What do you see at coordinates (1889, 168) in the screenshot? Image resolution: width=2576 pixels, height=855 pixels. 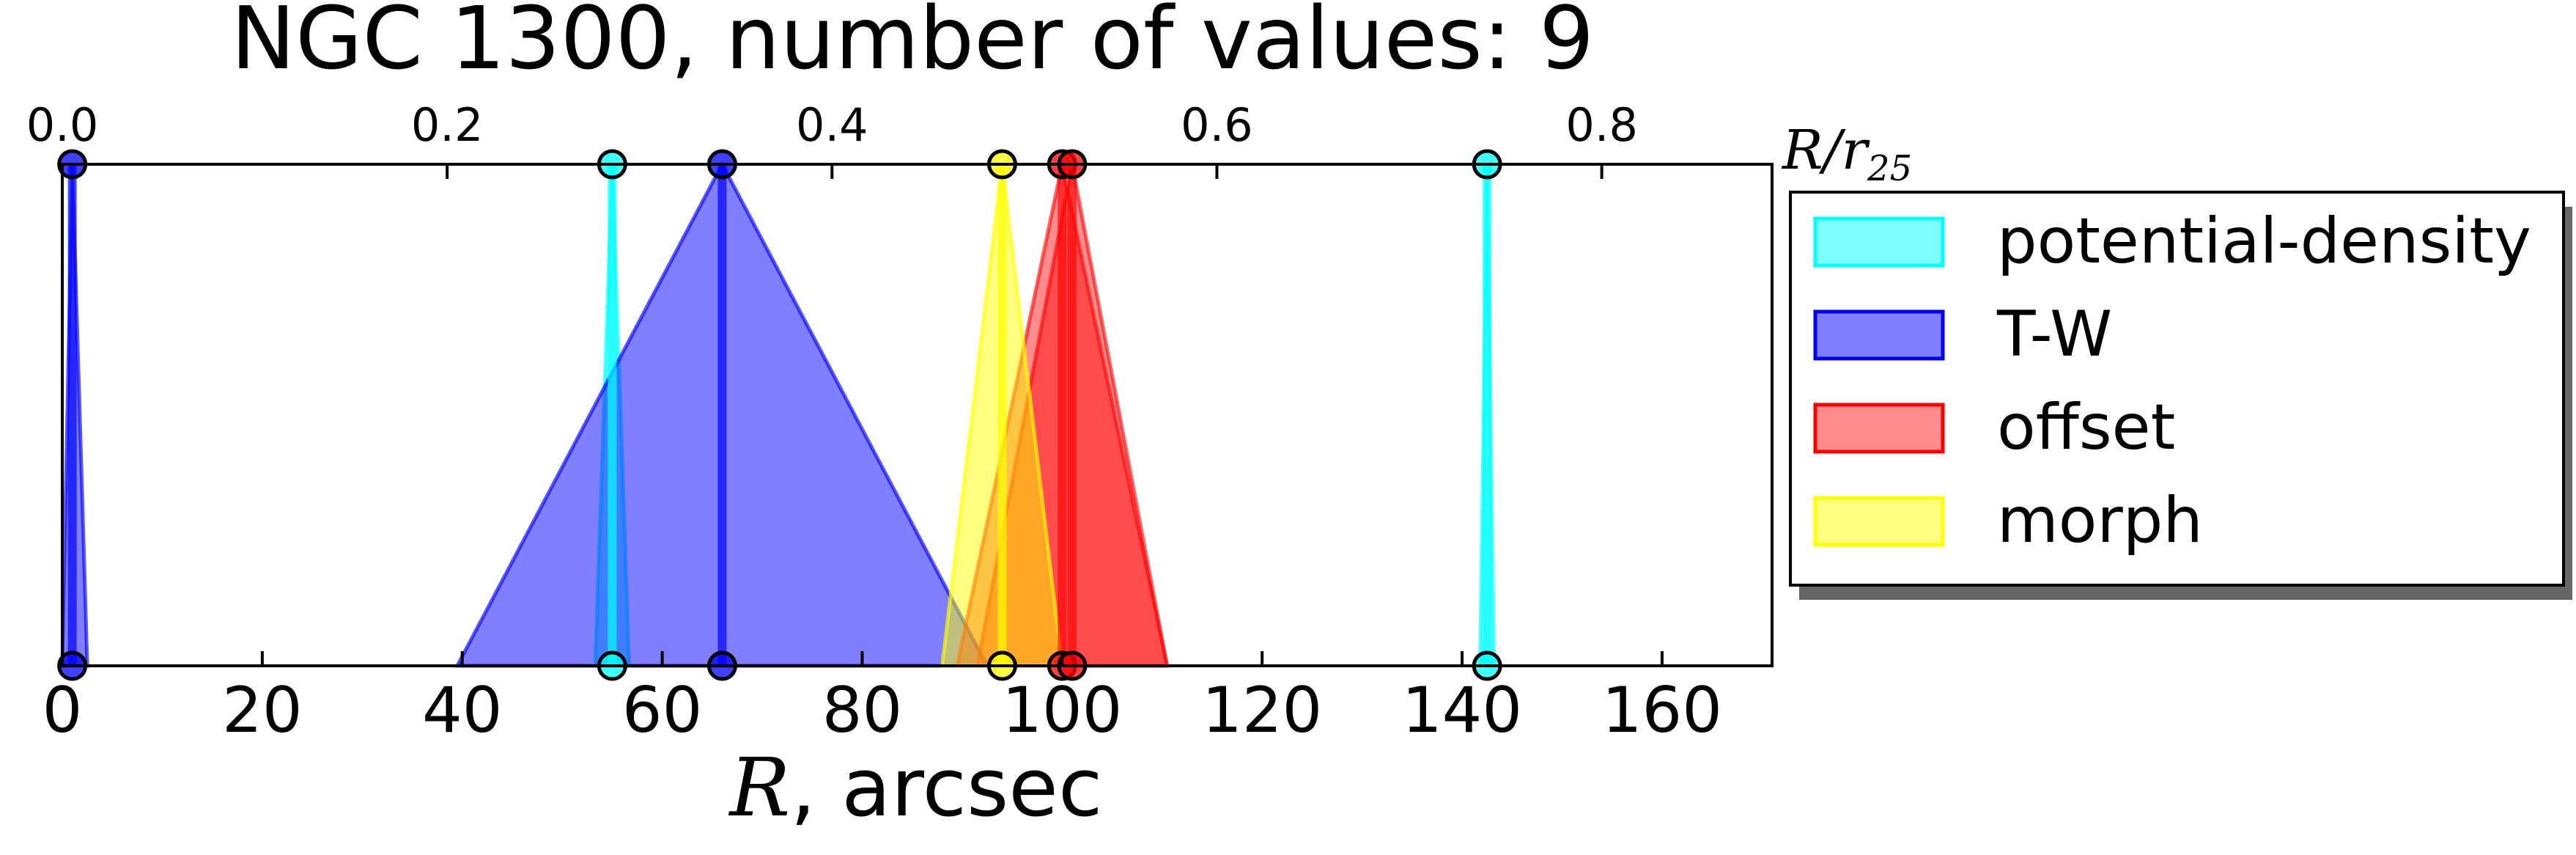 I see `top-axis-subscript: 25` at bounding box center [1889, 168].